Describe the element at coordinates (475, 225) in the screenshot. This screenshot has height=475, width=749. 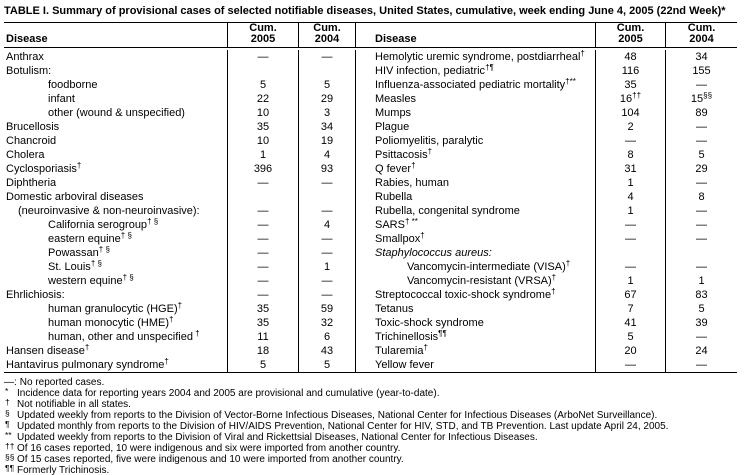
I see `disease-cell: SARS† **` at that location.